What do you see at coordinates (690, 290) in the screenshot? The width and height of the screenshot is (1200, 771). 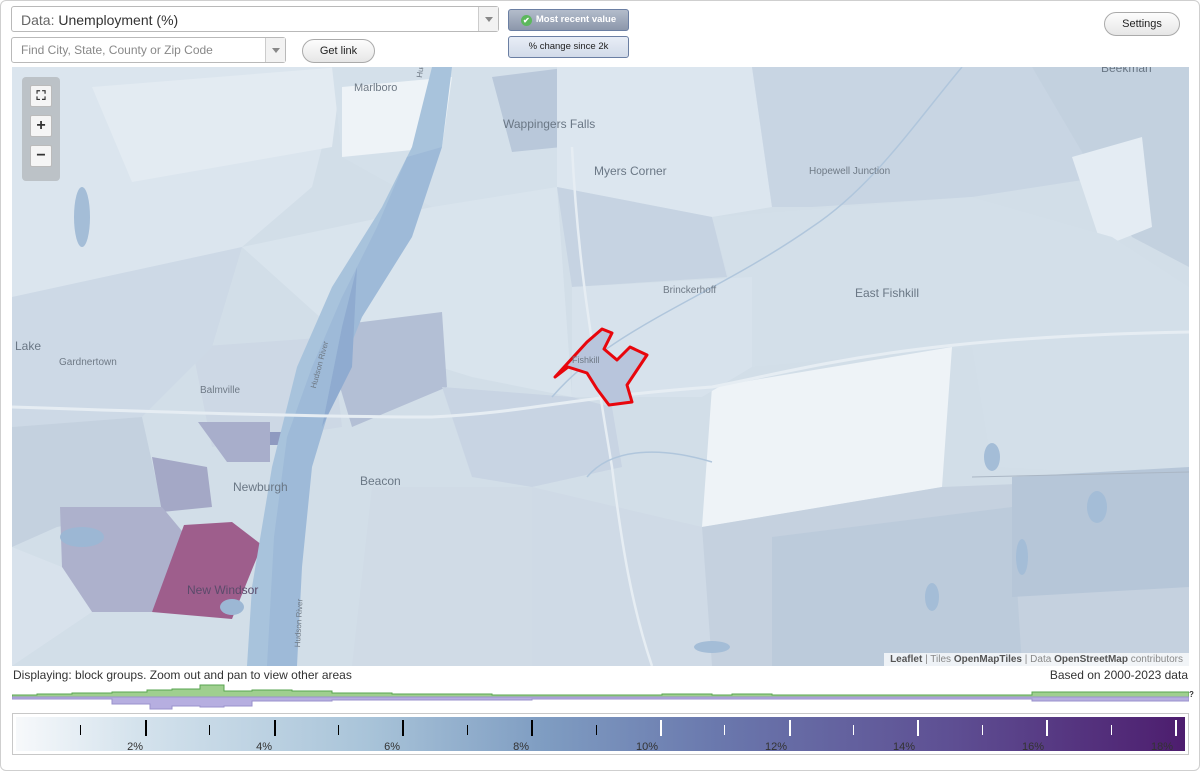 I see `place-label-brinckerhoff: Brinckerhoff` at bounding box center [690, 290].